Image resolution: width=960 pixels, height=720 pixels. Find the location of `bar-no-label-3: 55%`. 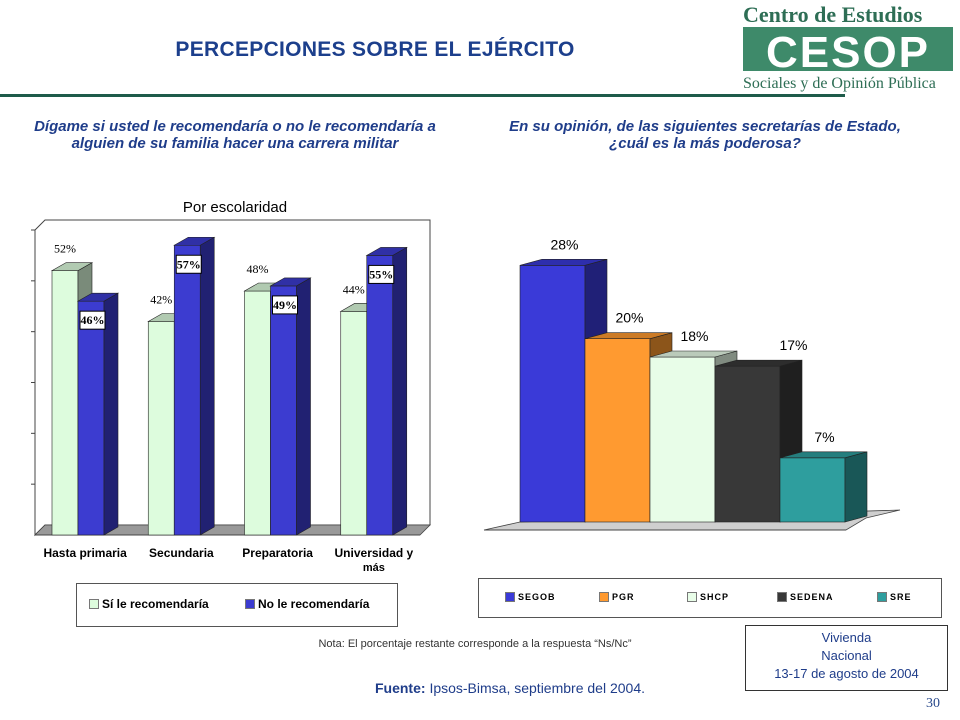

bar-no-label-3: 55% is located at coordinates (381, 274).